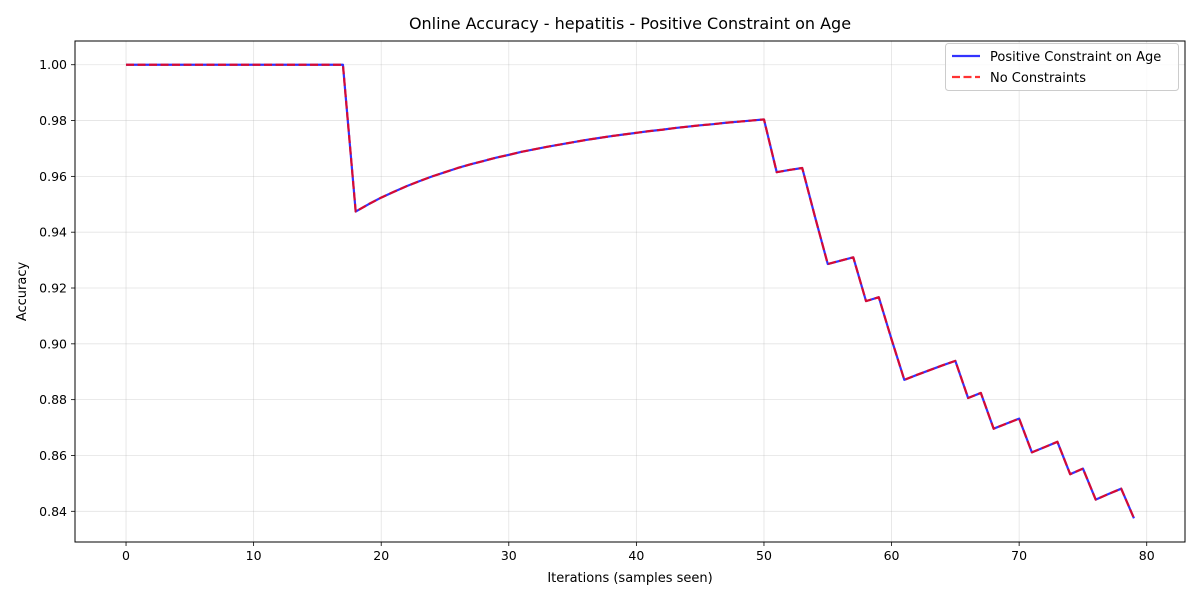 This screenshot has height=600, width=1200. I want to click on y-tick-label: 0.96, so click(53, 176).